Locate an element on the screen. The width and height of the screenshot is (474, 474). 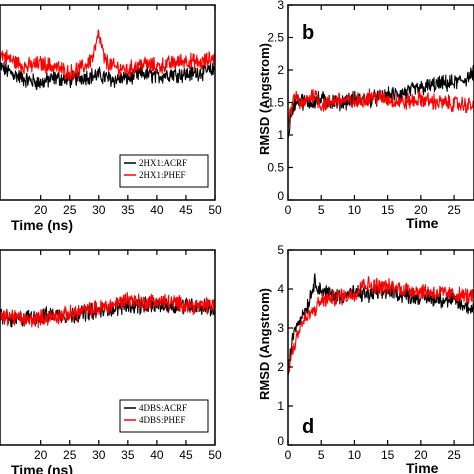
legend-entry: 4DBS:ACRF is located at coordinates (163, 408).